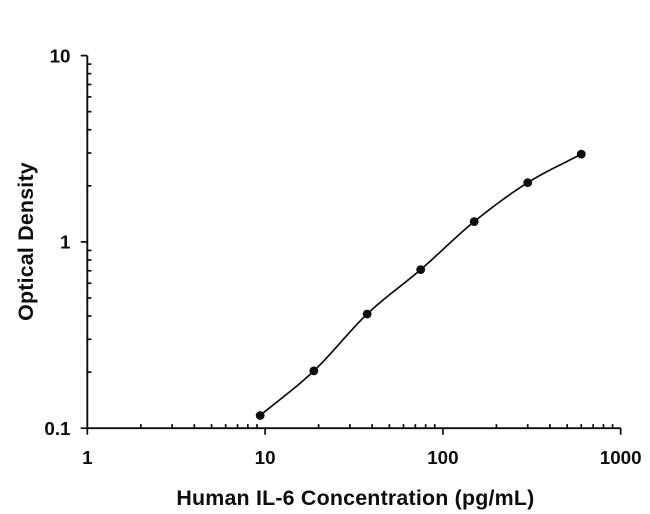 Image resolution: width=650 pixels, height=514 pixels. What do you see at coordinates (442, 457) in the screenshot?
I see `x-tick-label: 100` at bounding box center [442, 457].